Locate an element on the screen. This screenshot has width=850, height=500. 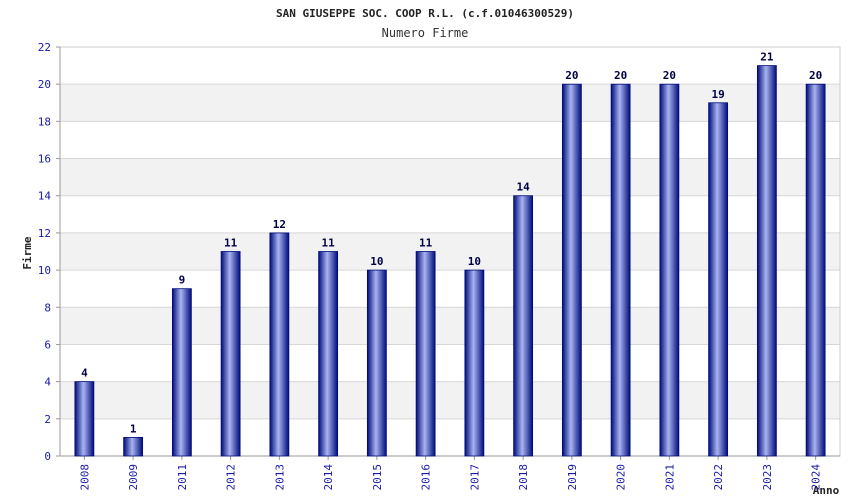
x-tick-label-2017: 2017 is located at coordinates (474, 477).